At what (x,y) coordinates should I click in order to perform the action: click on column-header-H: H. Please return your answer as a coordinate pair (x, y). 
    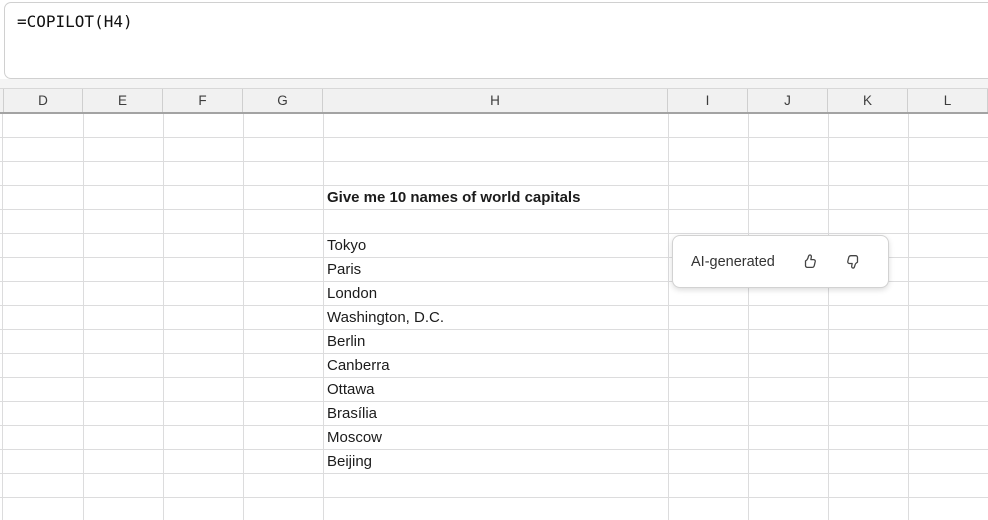
    Looking at the image, I should click on (495, 100).